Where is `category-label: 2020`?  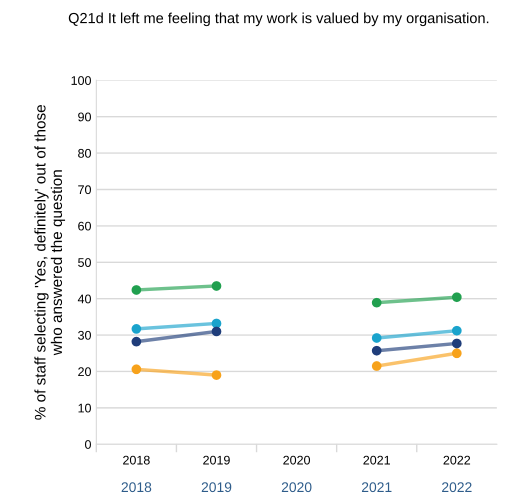 category-label: 2020 is located at coordinates (297, 487).